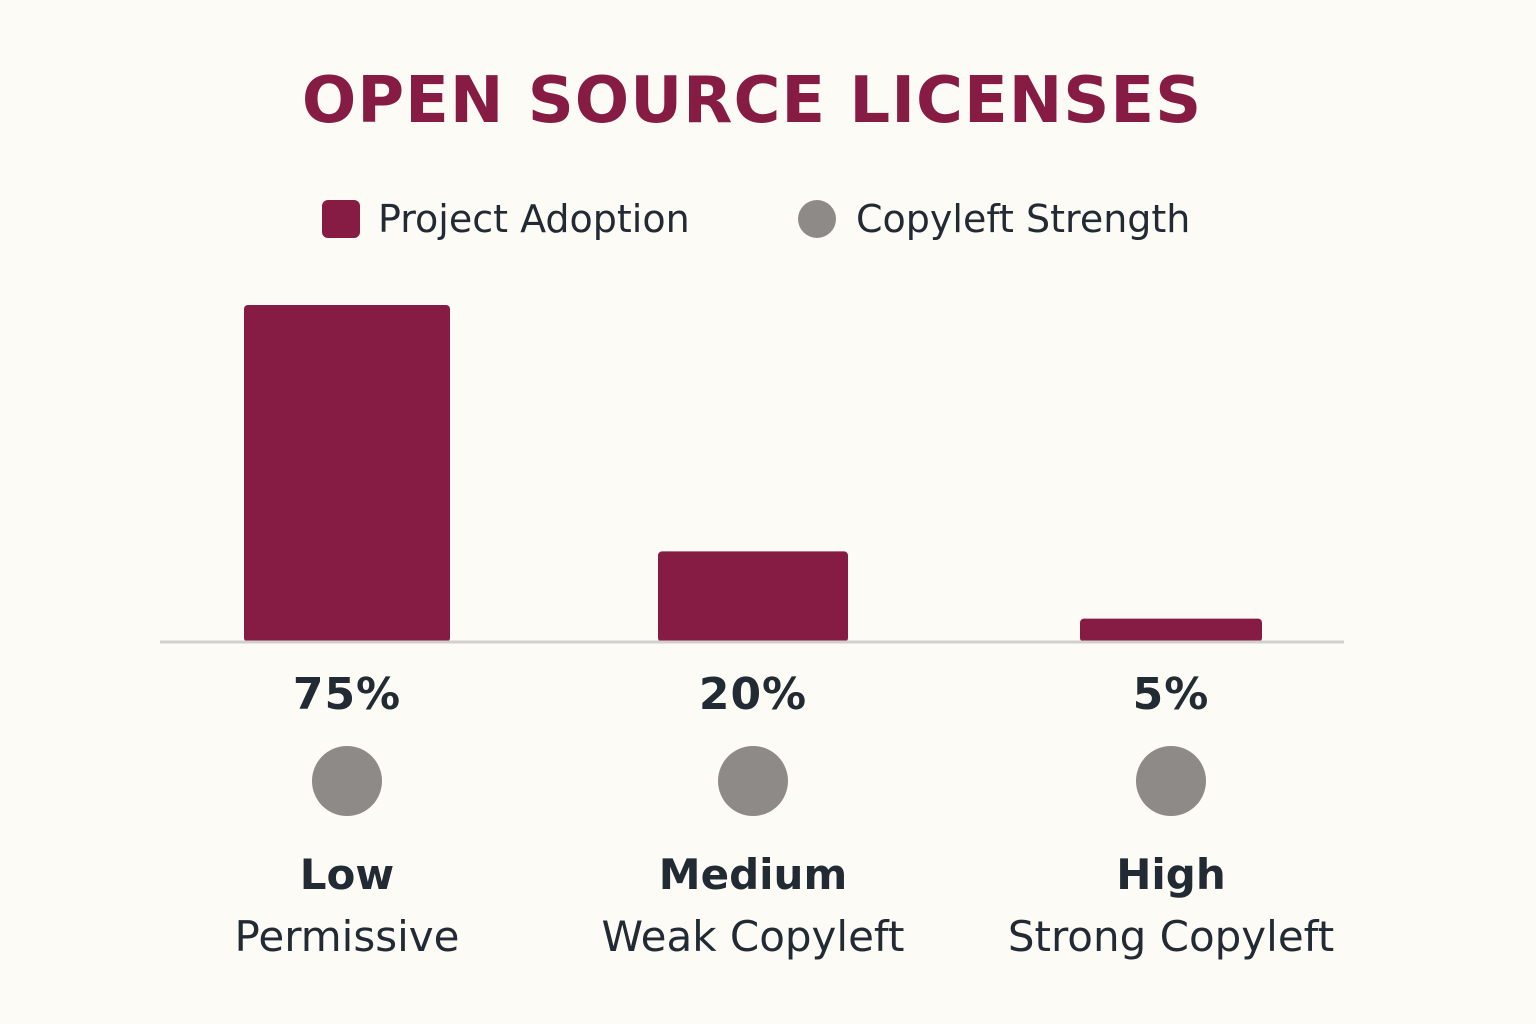 The image size is (1536, 1024). What do you see at coordinates (753, 596) in the screenshot?
I see `bar-weak-copyleft` at bounding box center [753, 596].